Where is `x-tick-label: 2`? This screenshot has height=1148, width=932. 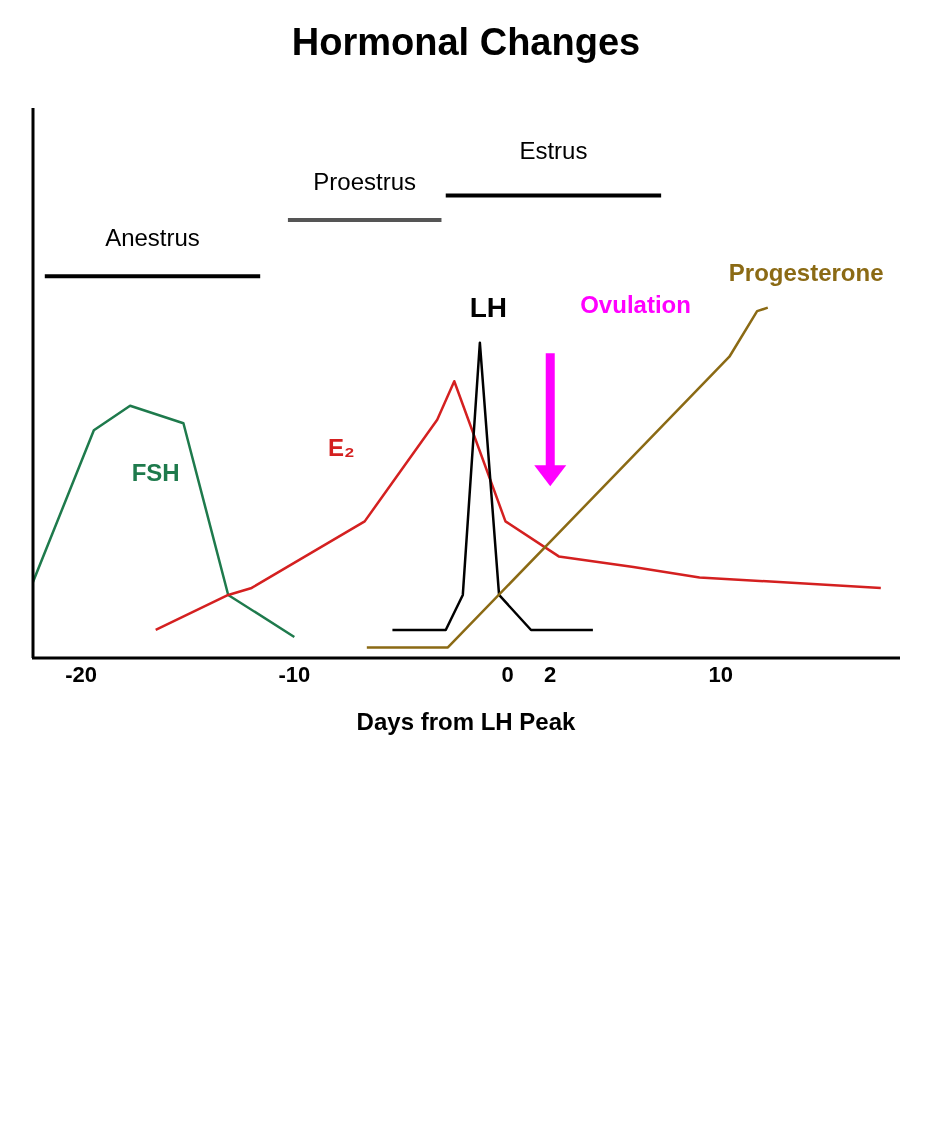
x-tick-label: 2 is located at coordinates (550, 674).